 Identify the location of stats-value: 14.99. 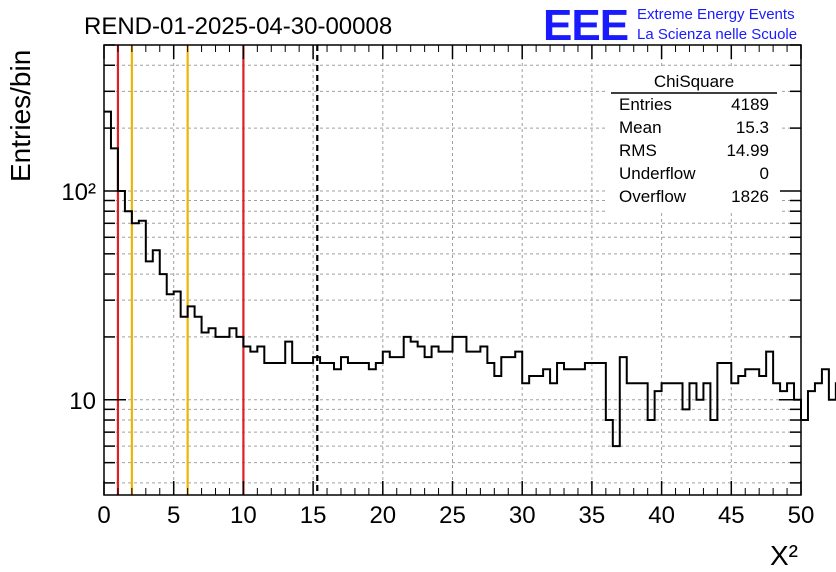
(747, 150).